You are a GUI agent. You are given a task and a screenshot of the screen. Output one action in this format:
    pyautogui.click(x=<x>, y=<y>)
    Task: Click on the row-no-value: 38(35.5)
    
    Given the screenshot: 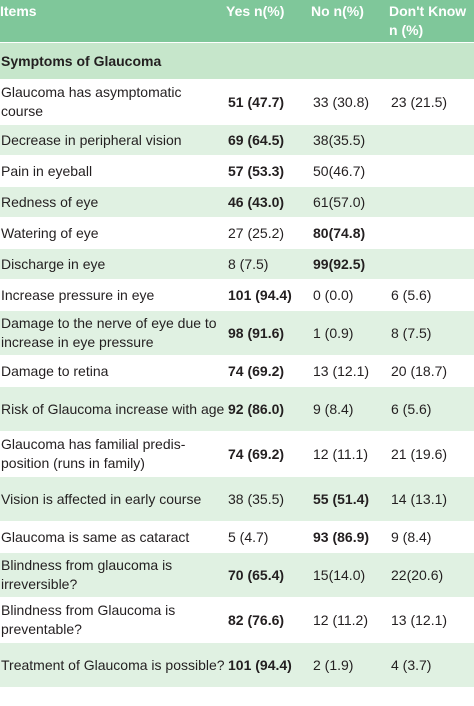 What is the action you would take?
    pyautogui.click(x=349, y=140)
    